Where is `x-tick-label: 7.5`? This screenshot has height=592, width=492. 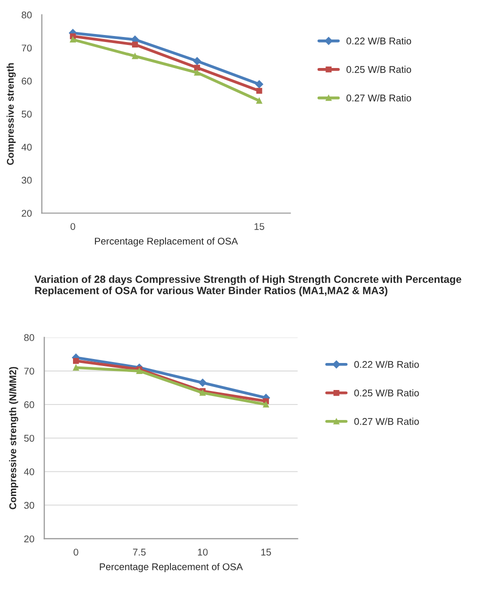 x-tick-label: 7.5 is located at coordinates (139, 552).